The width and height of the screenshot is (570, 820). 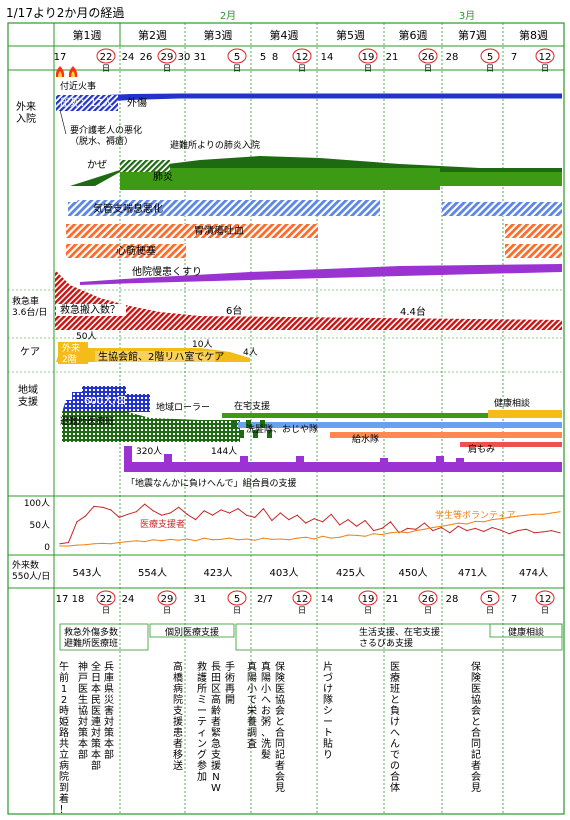 I want to click on timeline-note-char: 部, so click(x=83, y=754).